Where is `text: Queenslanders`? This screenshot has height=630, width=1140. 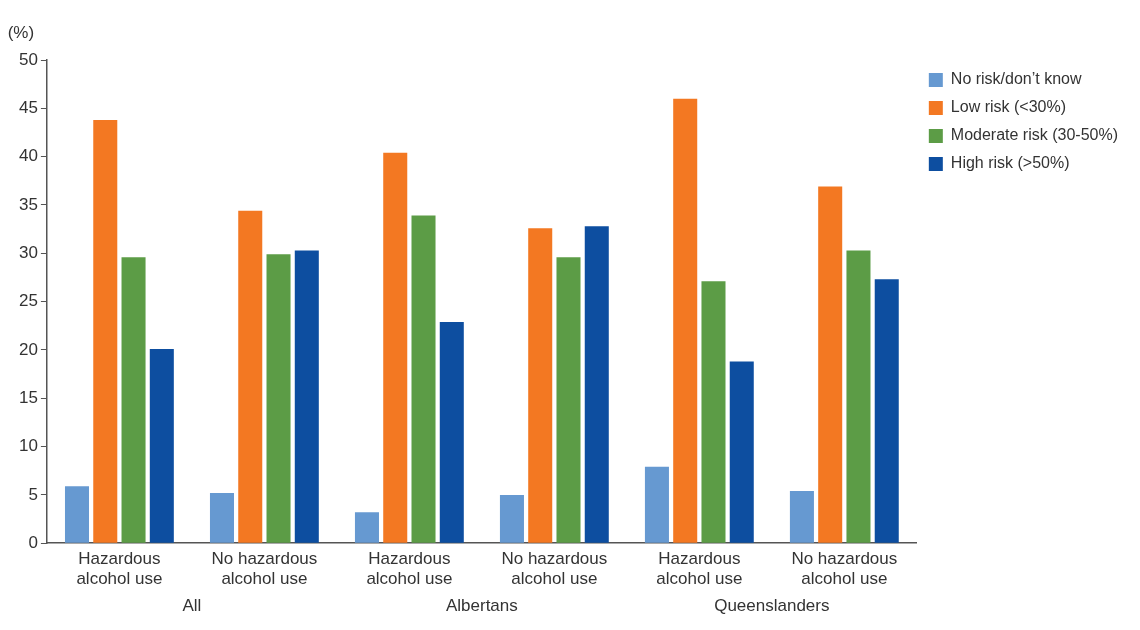 text: Queenslanders is located at coordinates (772, 606).